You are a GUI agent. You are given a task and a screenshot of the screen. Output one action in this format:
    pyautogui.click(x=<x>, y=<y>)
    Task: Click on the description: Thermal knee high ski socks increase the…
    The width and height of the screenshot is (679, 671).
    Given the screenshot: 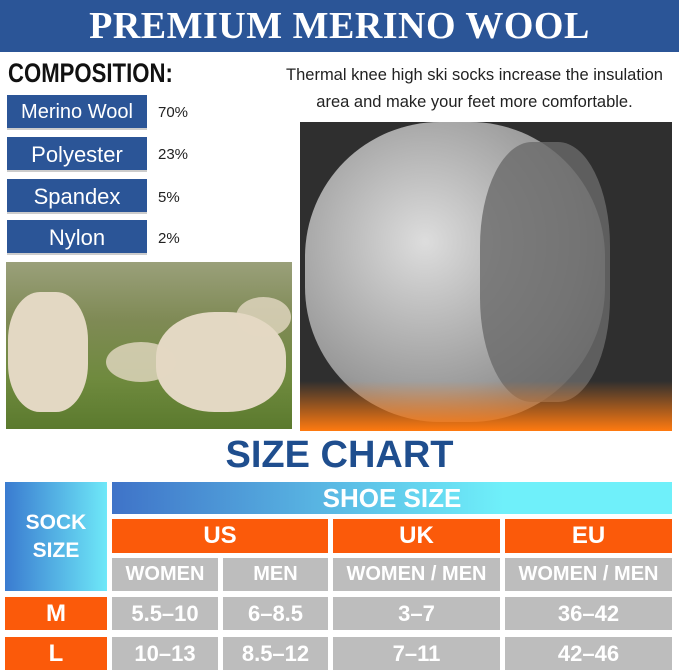 What is the action you would take?
    pyautogui.click(x=474, y=88)
    